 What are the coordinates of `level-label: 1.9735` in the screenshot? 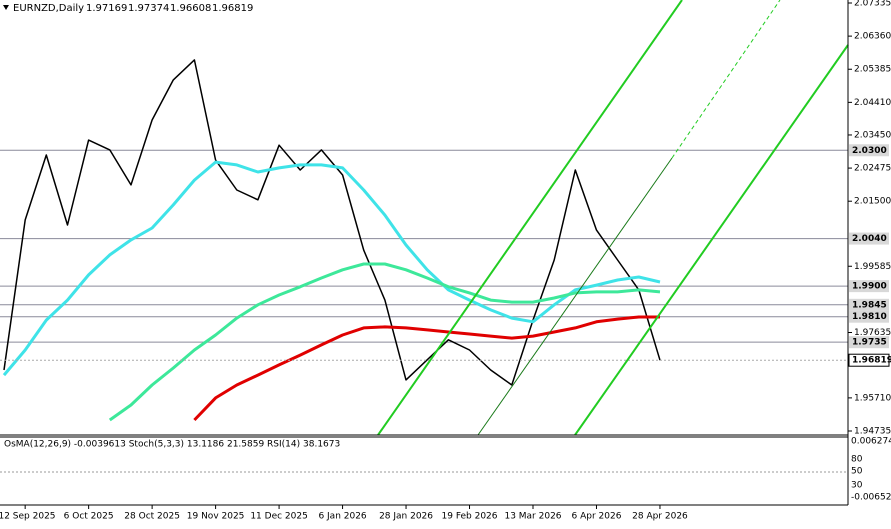 It's located at (869, 343).